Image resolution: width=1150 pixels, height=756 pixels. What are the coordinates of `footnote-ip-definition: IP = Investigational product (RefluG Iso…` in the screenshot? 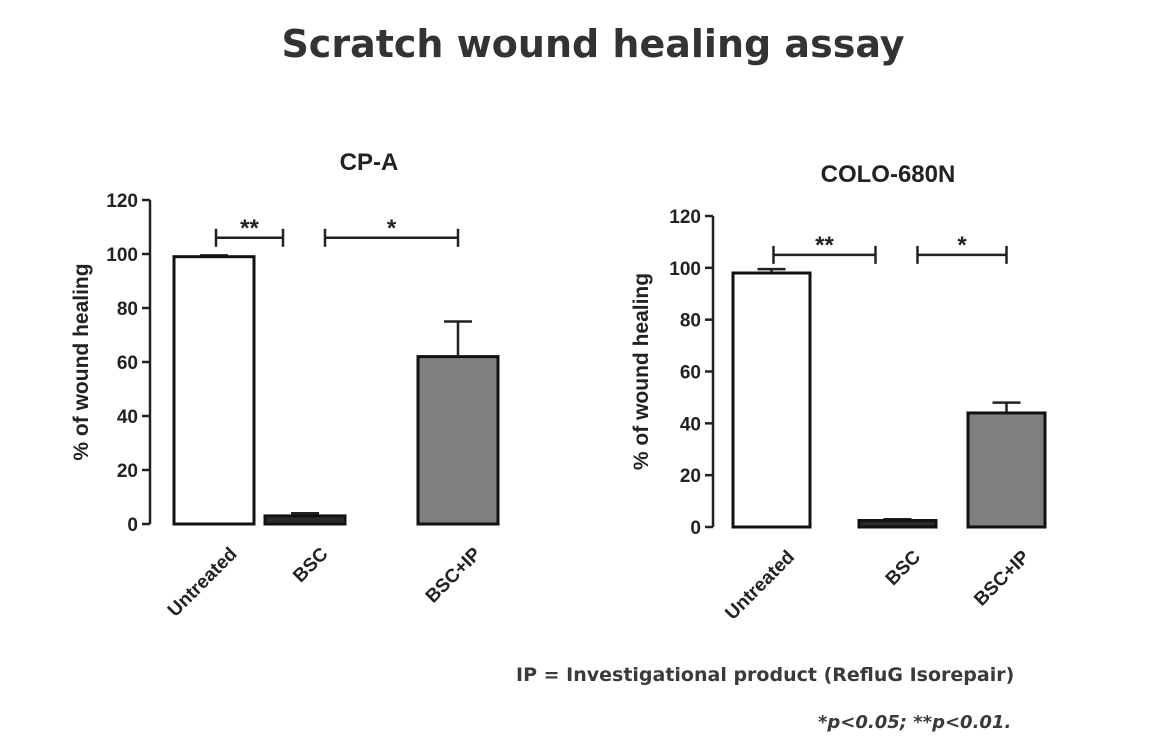 It's located at (765, 675).